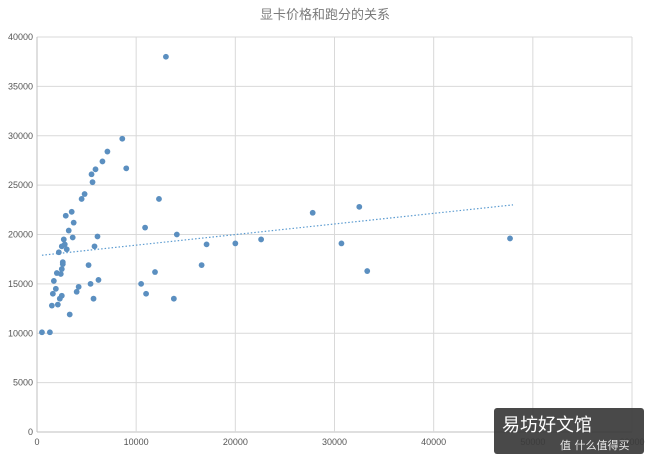 This screenshot has height=456, width=650. What do you see at coordinates (20, 185) in the screenshot?
I see `y-tick-label: 25000` at bounding box center [20, 185].